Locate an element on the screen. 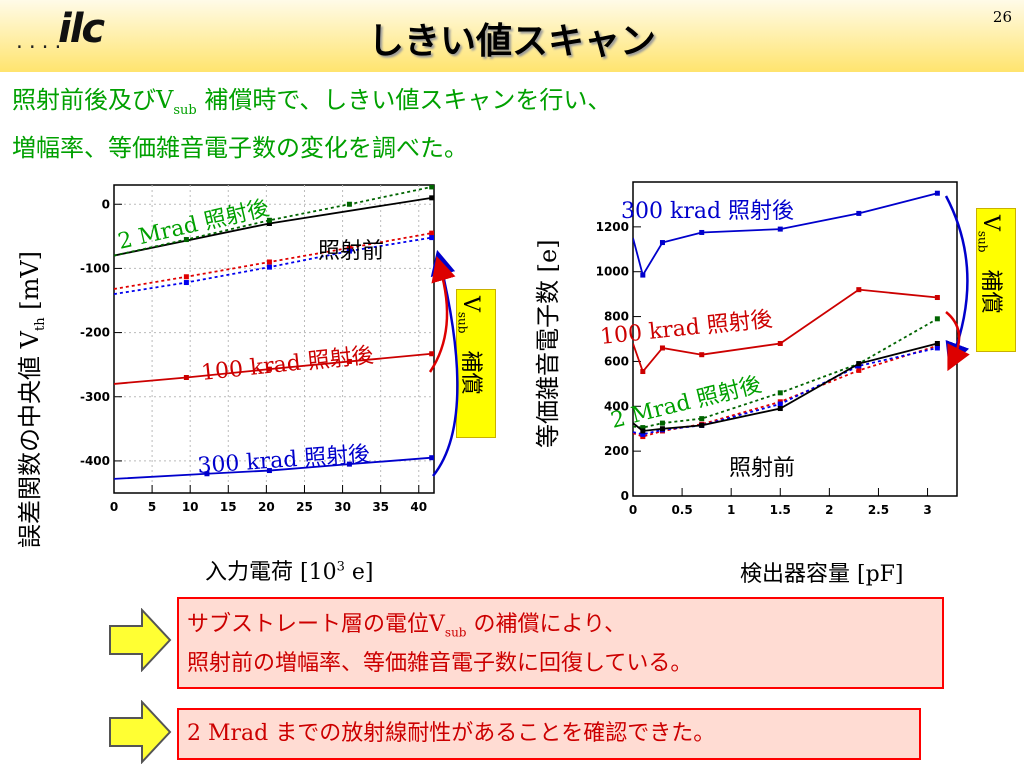 The height and width of the screenshot is (768, 1024). right-series-label: 照射前 is located at coordinates (762, 468).